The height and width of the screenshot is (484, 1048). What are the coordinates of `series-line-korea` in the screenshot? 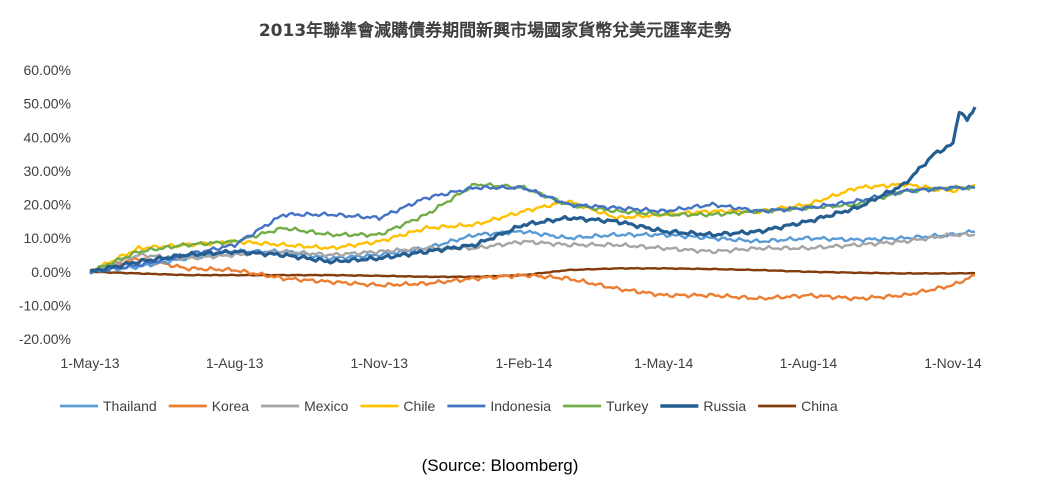 It's located at (532, 279).